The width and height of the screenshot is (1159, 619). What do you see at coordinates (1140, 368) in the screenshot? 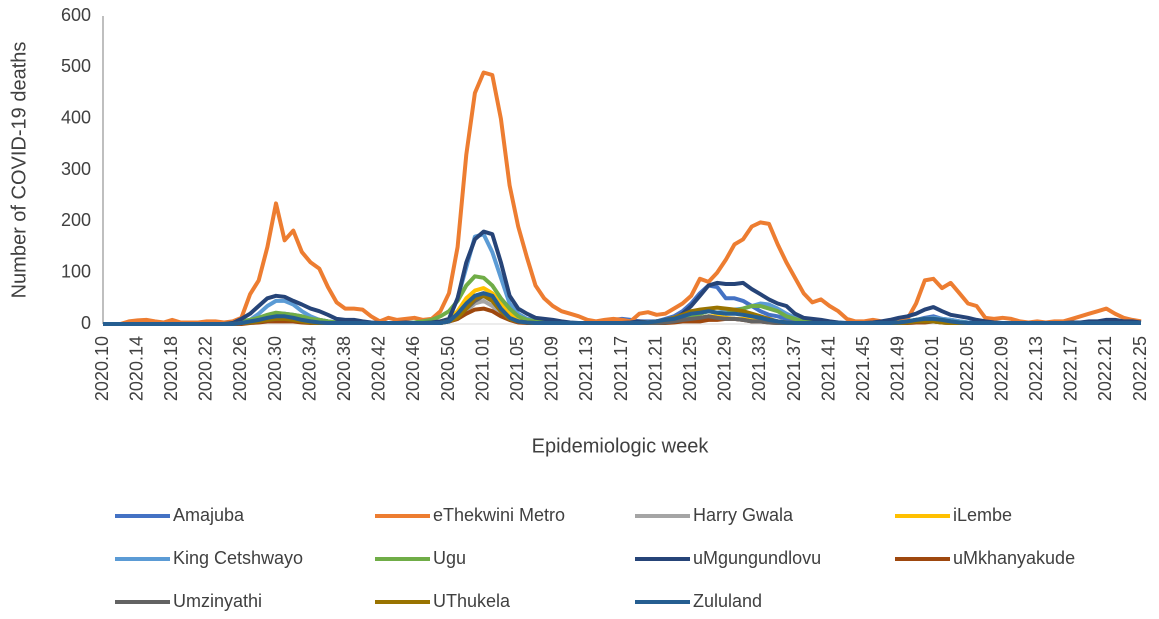
I see `x-tick-label: 2022.25` at bounding box center [1140, 368].